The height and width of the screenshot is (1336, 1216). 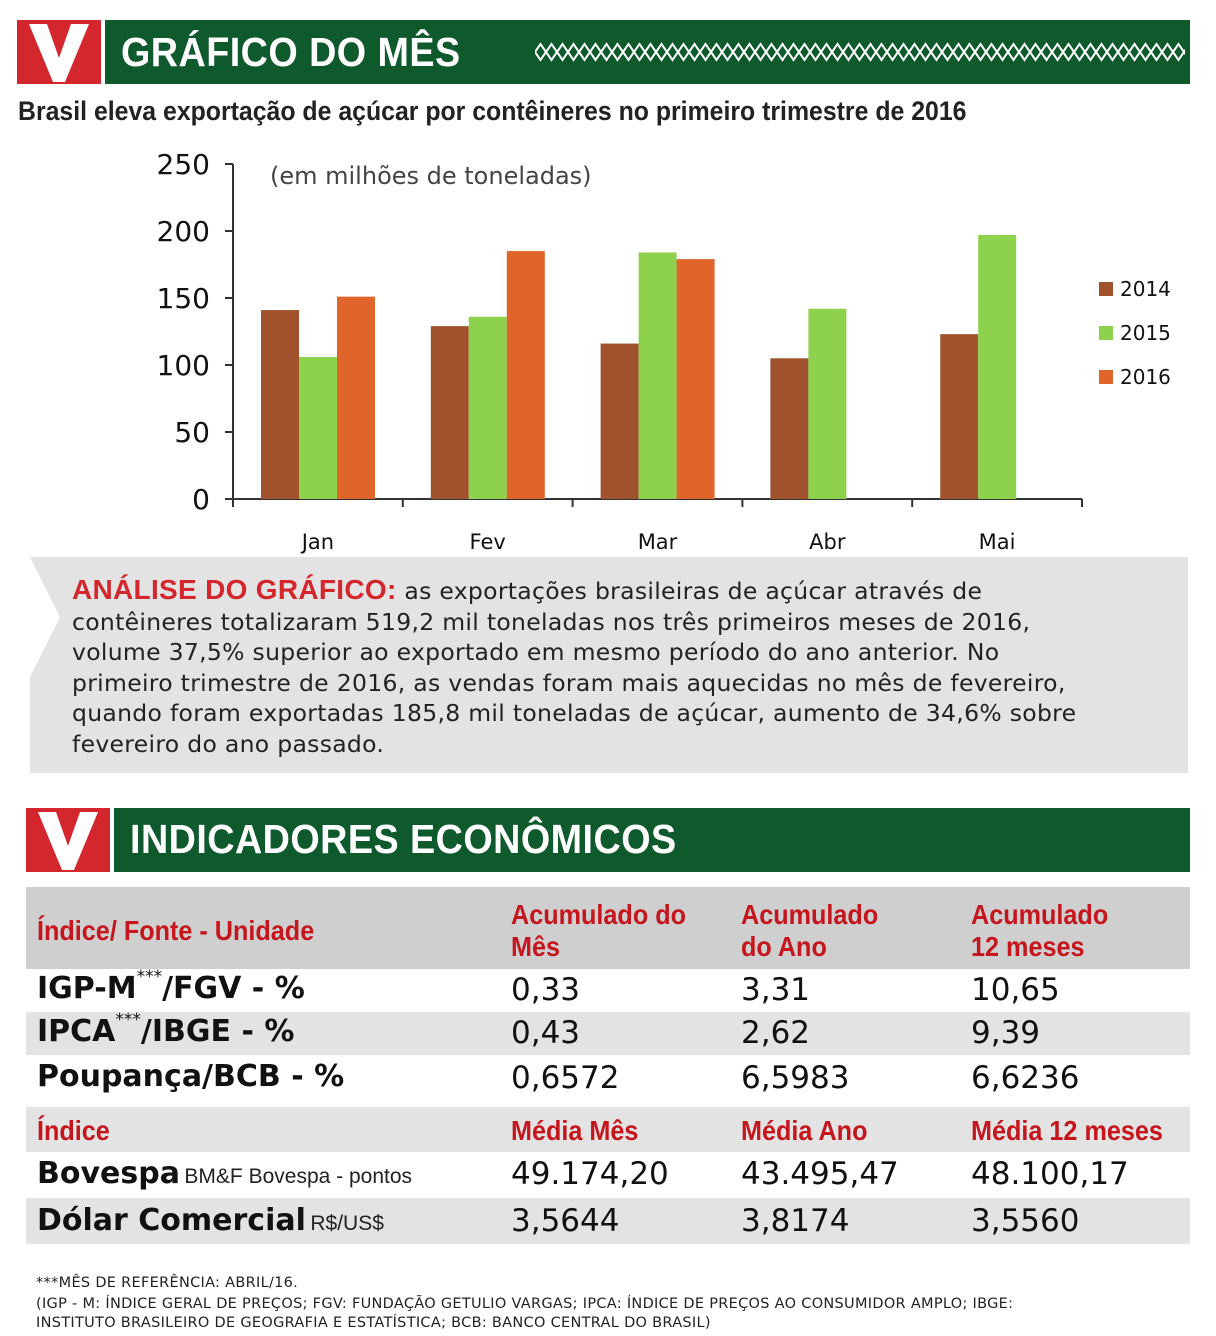 What do you see at coordinates (183, 231) in the screenshot?
I see `y-tick-label: 200` at bounding box center [183, 231].